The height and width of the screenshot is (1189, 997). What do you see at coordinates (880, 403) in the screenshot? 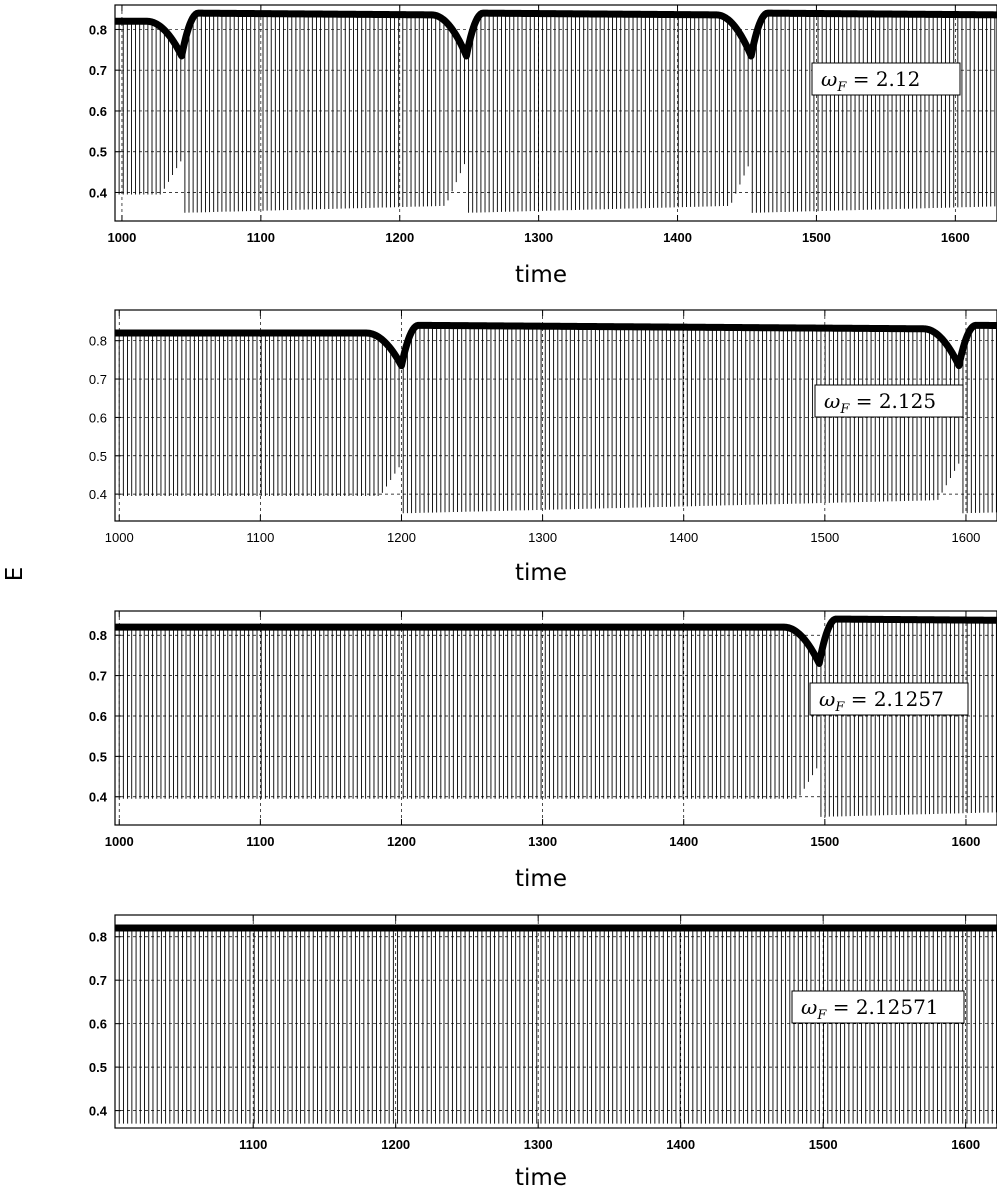
I see `annotation-label: ωF = 2.125` at bounding box center [880, 403].